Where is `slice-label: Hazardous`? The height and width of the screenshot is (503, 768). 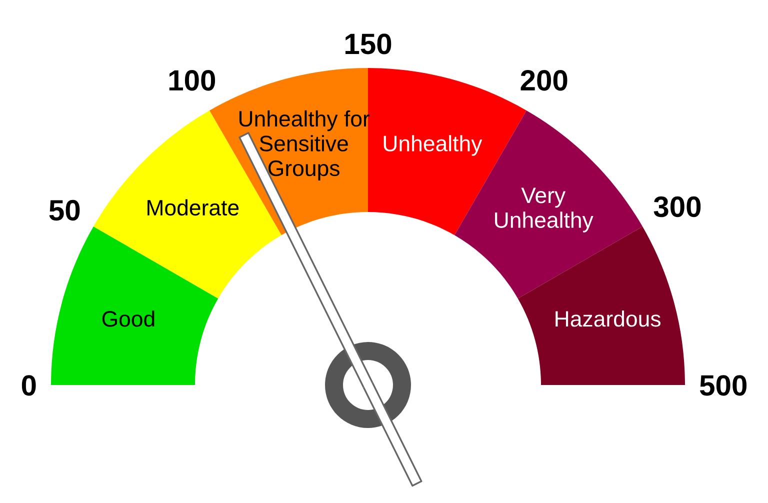 slice-label: Hazardous is located at coordinates (608, 318).